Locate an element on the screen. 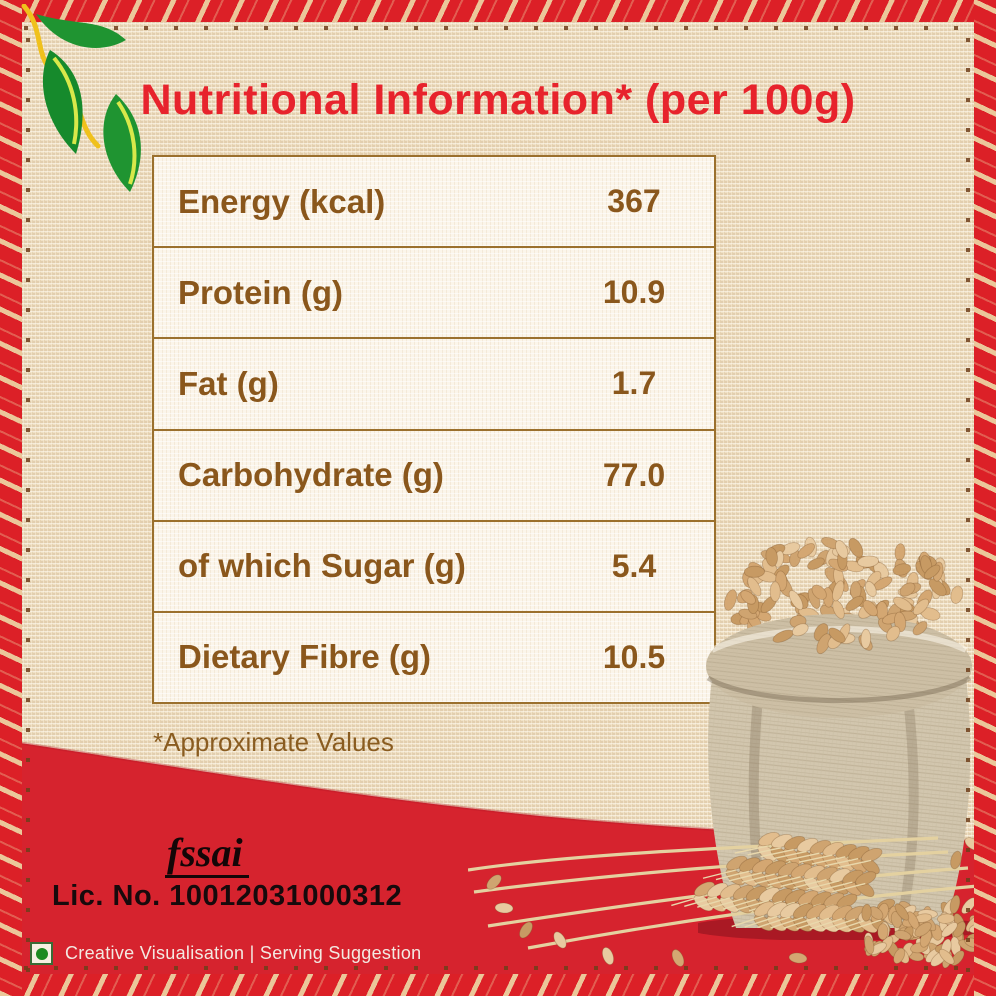  stitch-dots-left is located at coordinates (28, 498).